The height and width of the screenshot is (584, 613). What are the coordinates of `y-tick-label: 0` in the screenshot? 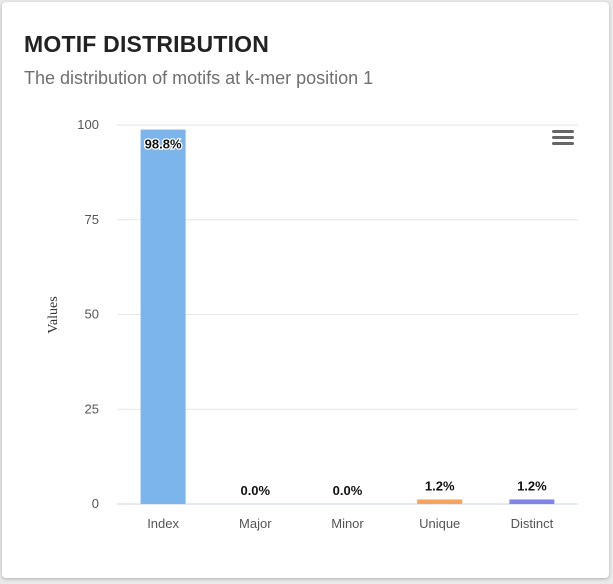 It's located at (95, 503).